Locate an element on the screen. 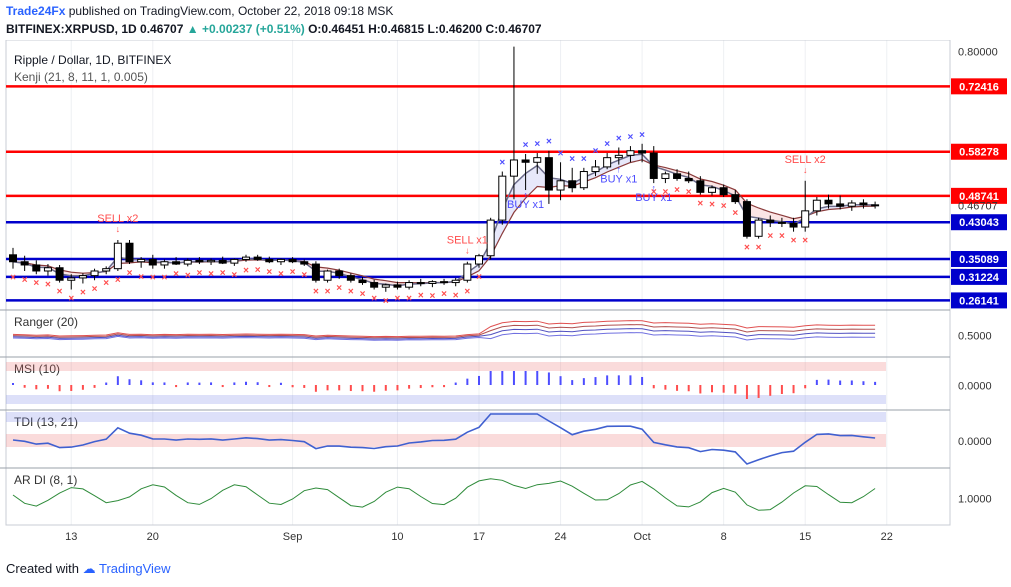 The width and height of the screenshot is (1011, 587). publisher-name: Trade24Fx is located at coordinates (36, 11).